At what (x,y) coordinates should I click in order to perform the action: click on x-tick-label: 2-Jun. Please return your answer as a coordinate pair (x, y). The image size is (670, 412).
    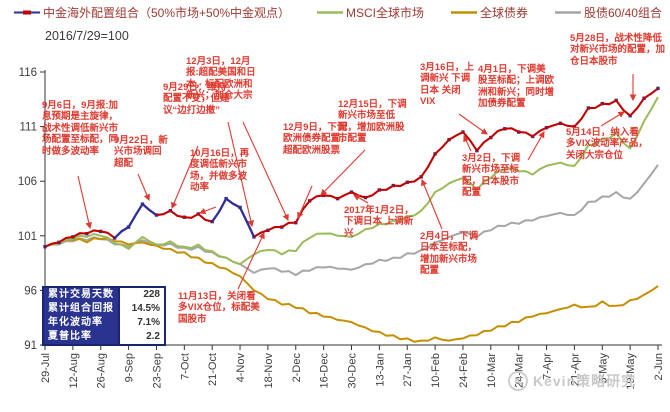
    Looking at the image, I should click on (659, 367).